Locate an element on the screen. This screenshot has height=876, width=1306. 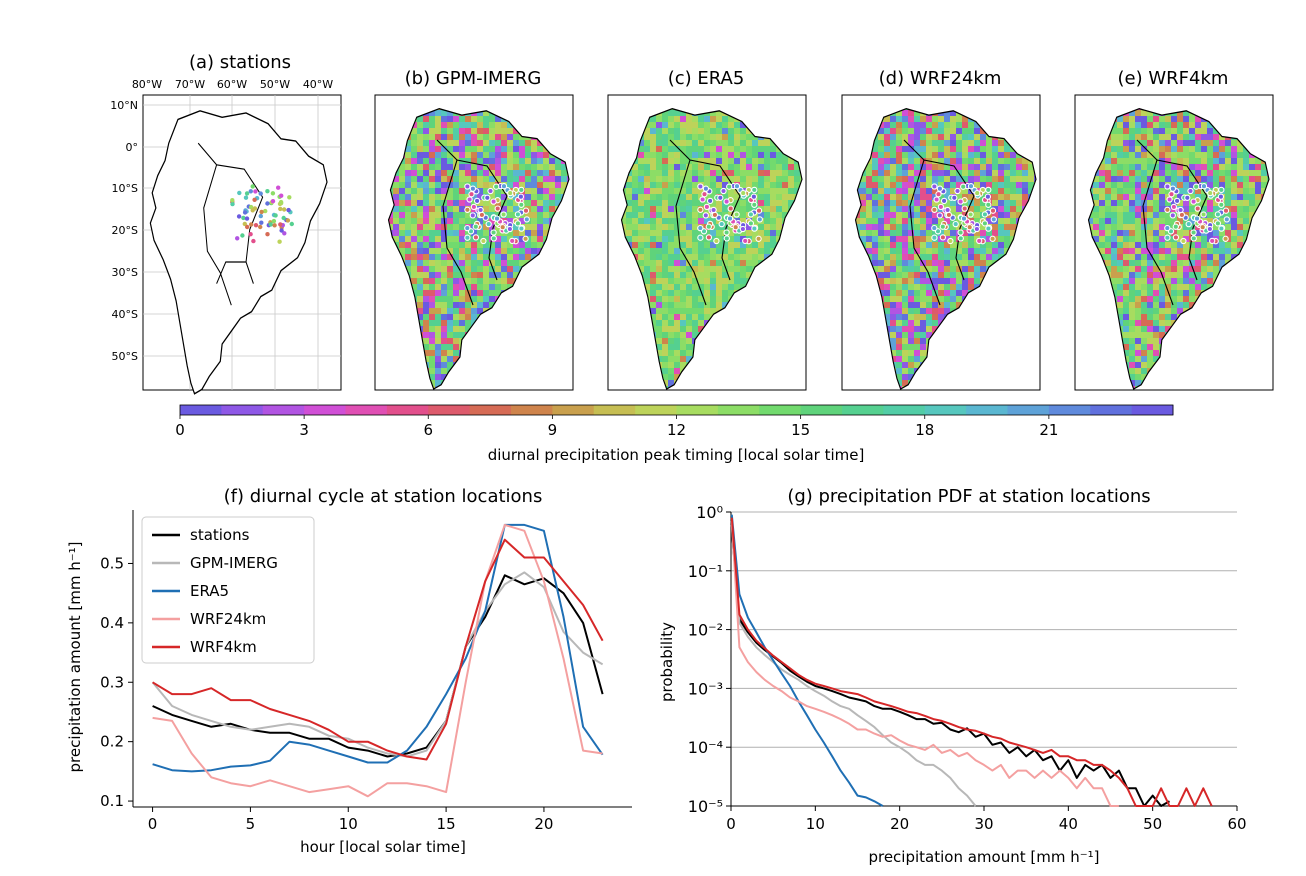
legend-label: stations is located at coordinates (220, 535).